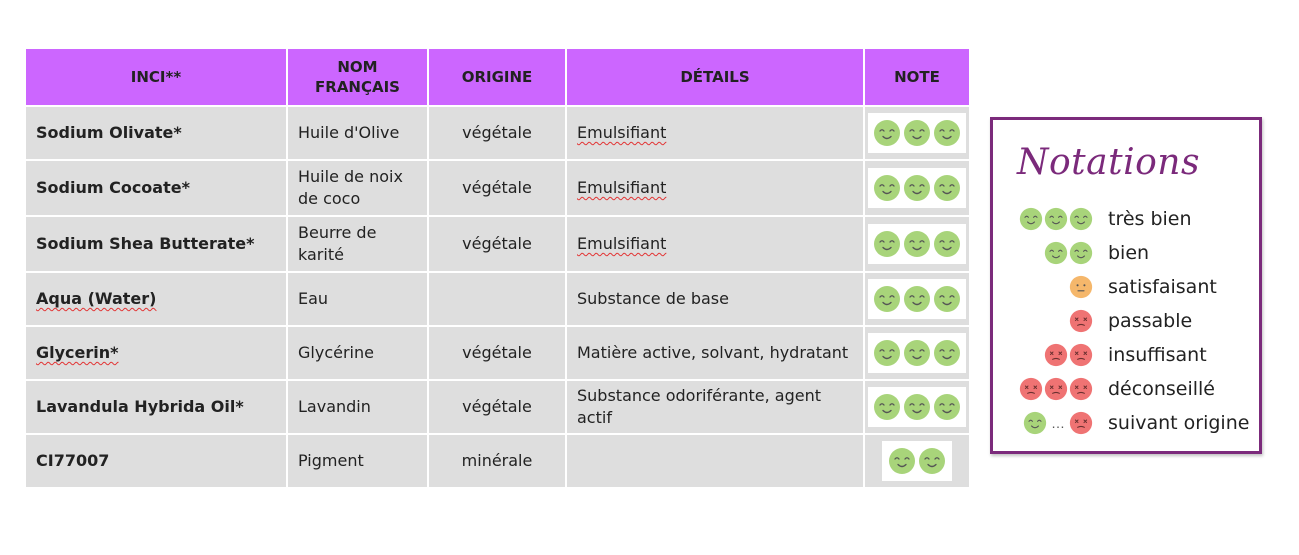 This screenshot has width=1299, height=555. Describe the element at coordinates (357, 461) in the screenshot. I see `nom-cell: Pigment` at that location.